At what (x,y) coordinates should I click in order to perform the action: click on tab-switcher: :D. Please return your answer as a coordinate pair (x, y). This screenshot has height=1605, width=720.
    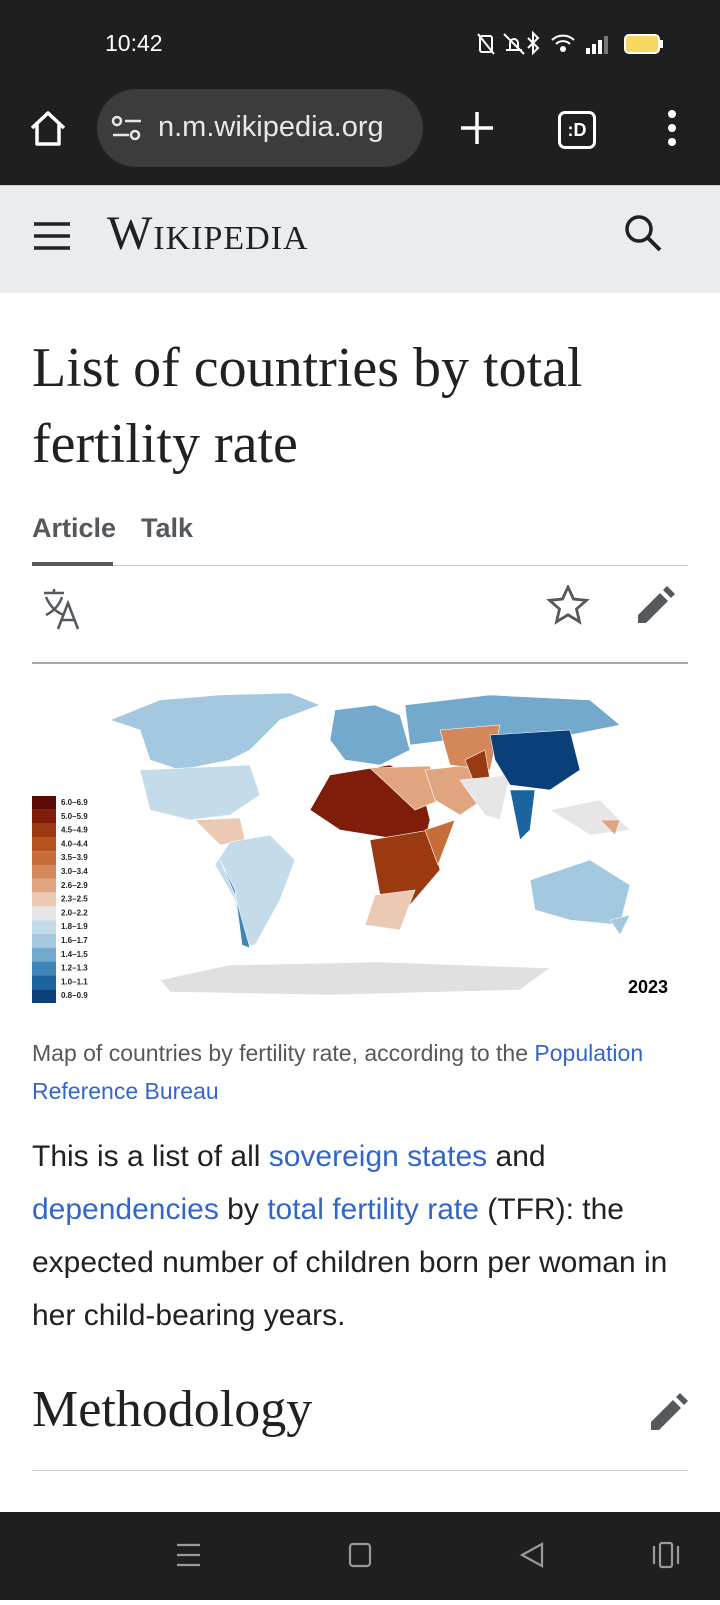
    Looking at the image, I should click on (577, 130).